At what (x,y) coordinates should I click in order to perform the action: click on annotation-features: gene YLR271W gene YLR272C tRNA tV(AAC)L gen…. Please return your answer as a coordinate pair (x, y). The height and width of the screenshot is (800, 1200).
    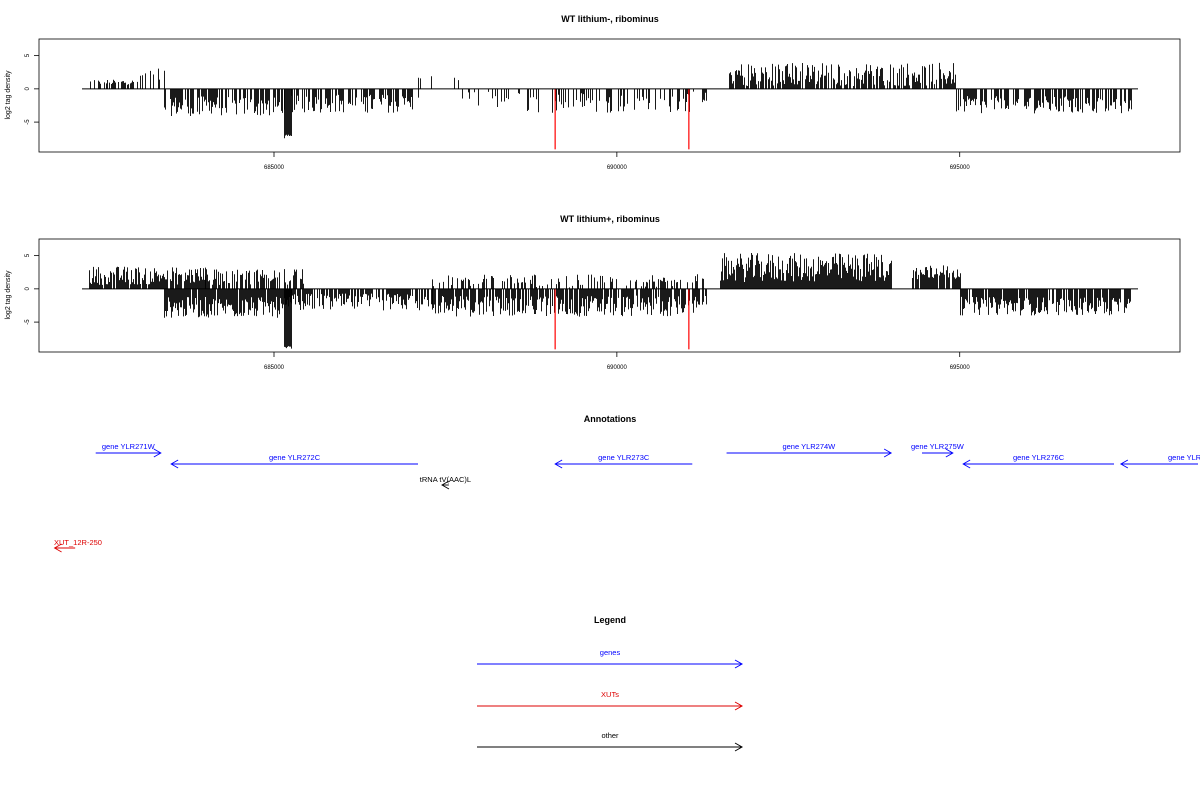
    Looking at the image, I should click on (626, 497).